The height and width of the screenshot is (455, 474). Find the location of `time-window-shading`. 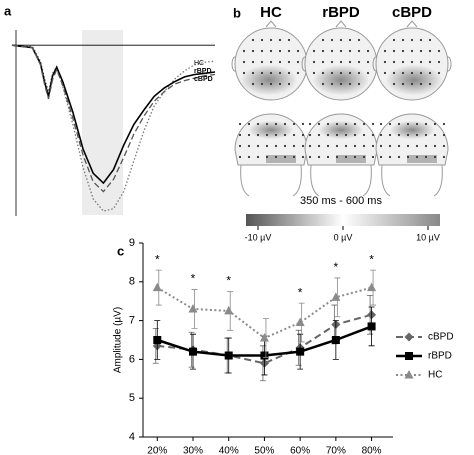

time-window-shading is located at coordinates (102, 122).